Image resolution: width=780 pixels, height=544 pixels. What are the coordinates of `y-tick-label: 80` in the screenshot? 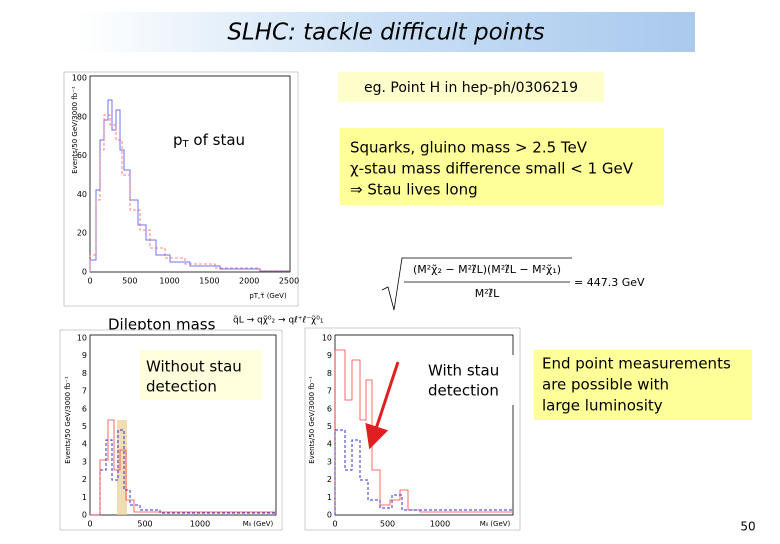 It's located at (82, 116).